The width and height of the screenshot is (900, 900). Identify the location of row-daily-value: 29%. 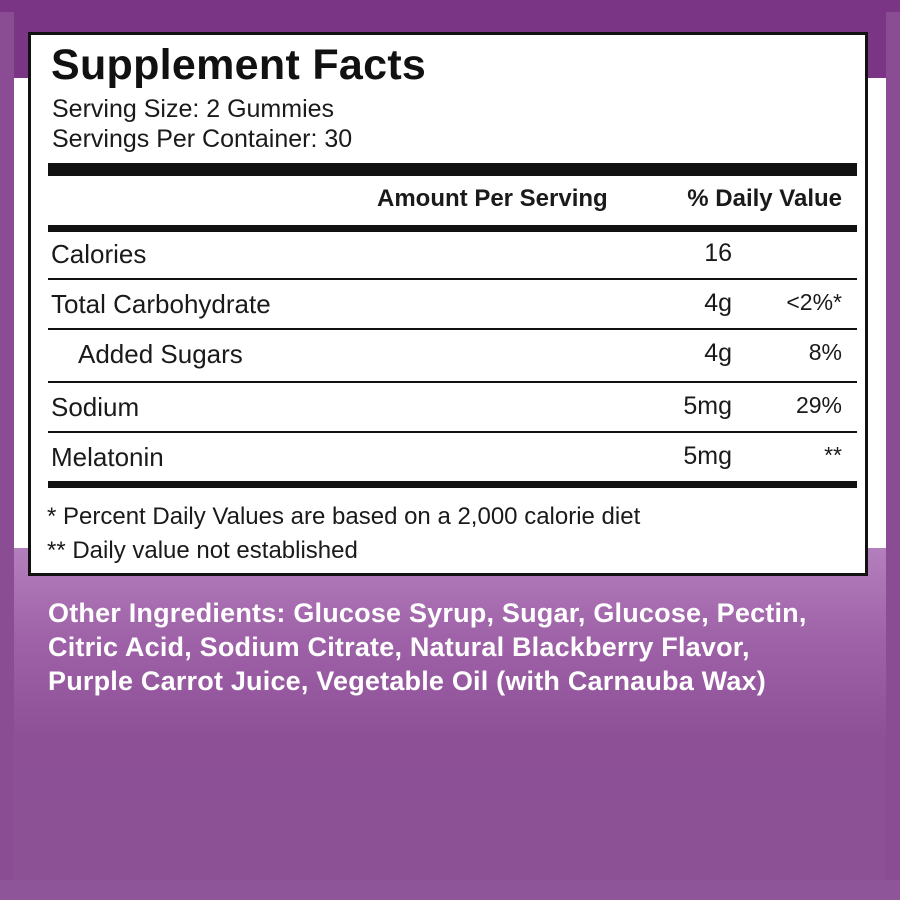
(818, 405).